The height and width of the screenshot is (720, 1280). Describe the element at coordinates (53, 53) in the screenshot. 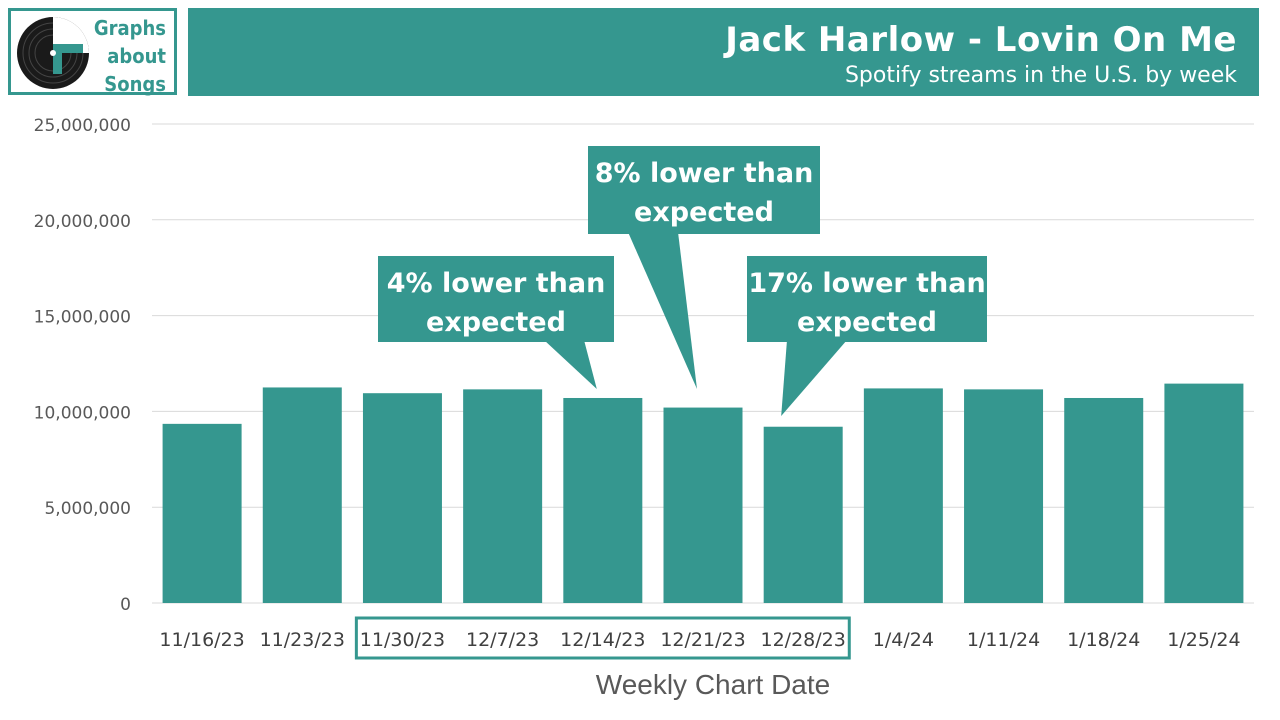

I see `vinyl-record-icon` at that location.